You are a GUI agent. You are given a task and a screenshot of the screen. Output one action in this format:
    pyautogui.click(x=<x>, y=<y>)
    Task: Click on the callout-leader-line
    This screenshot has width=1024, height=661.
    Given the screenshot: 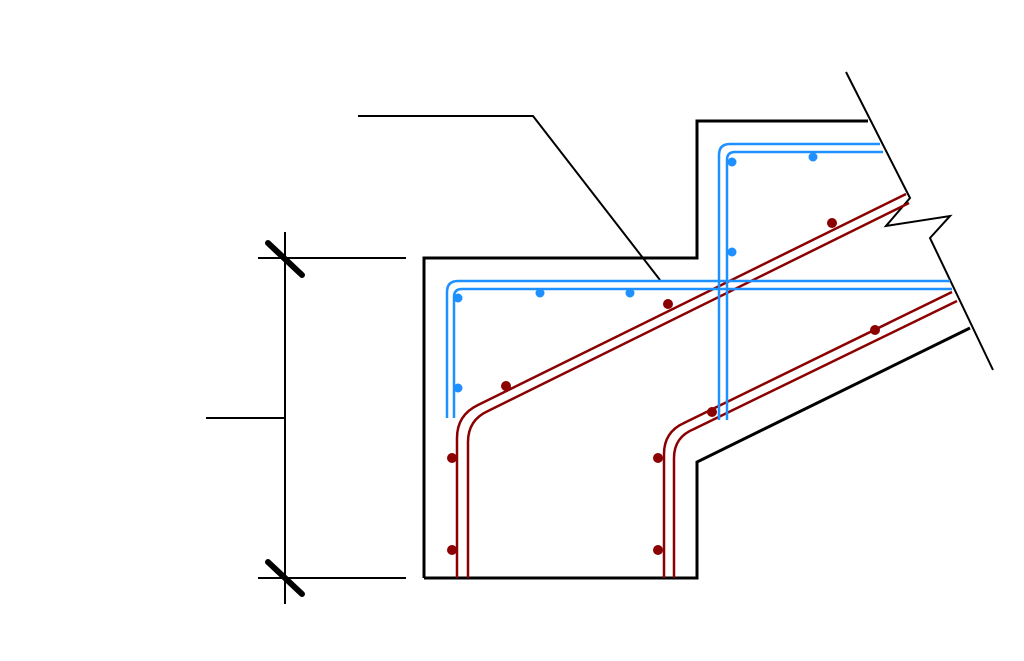 What is the action you would take?
    pyautogui.click(x=509, y=198)
    